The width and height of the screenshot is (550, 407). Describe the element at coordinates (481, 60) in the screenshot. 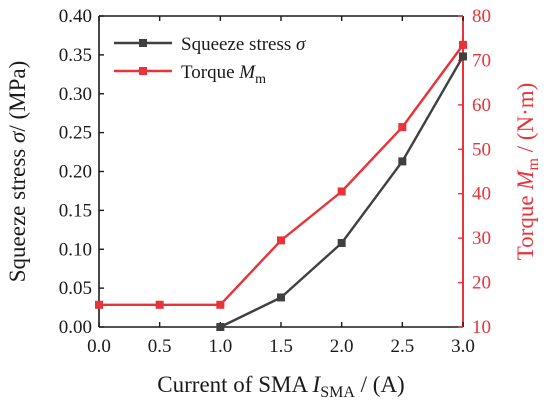

I see `right-y-tick-label: 70` at that location.